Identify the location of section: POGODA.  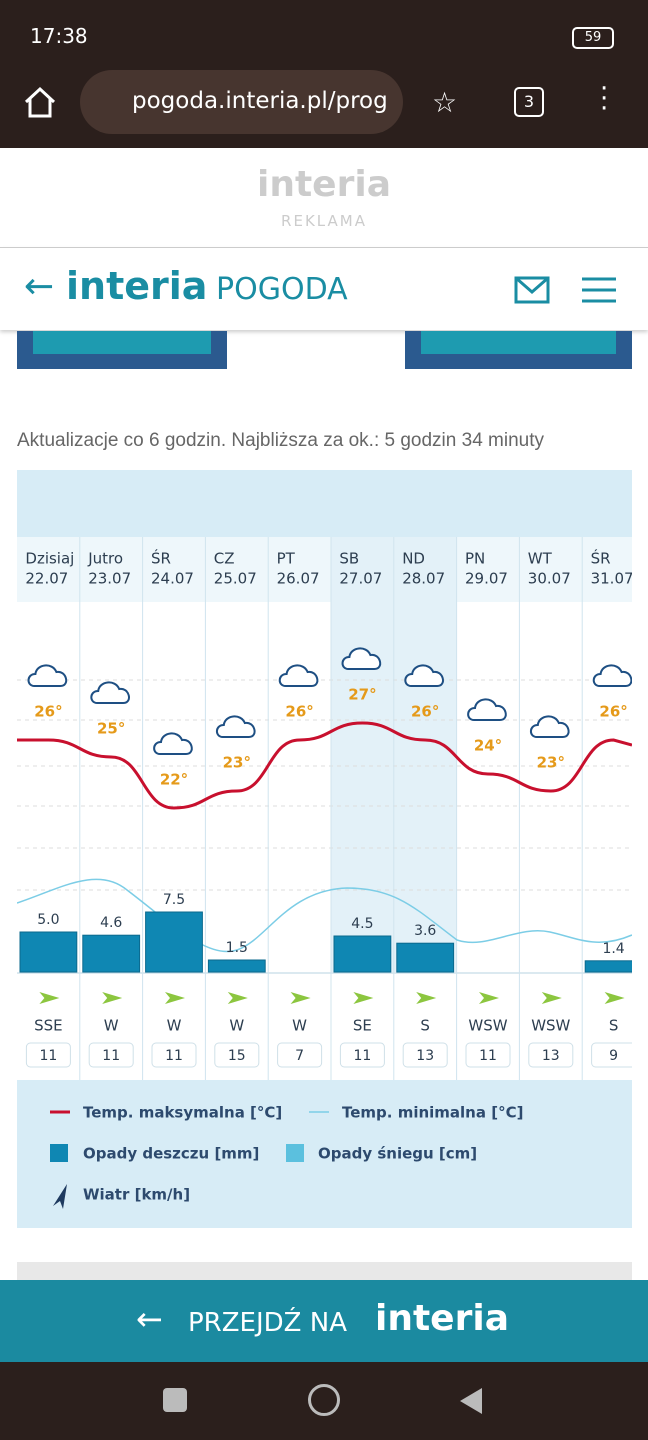
(282, 289).